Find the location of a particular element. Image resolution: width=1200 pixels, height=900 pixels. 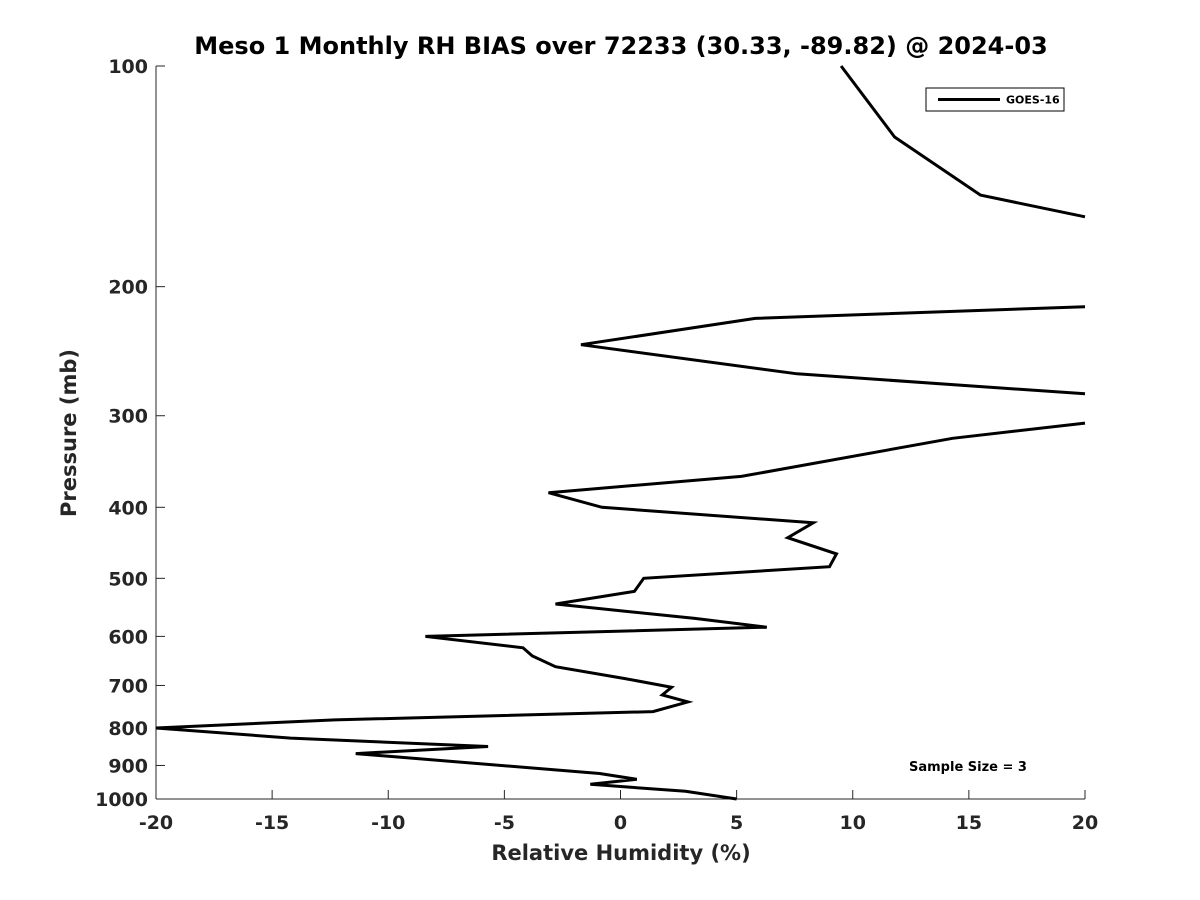

x-tick-label: 15 is located at coordinates (969, 823).